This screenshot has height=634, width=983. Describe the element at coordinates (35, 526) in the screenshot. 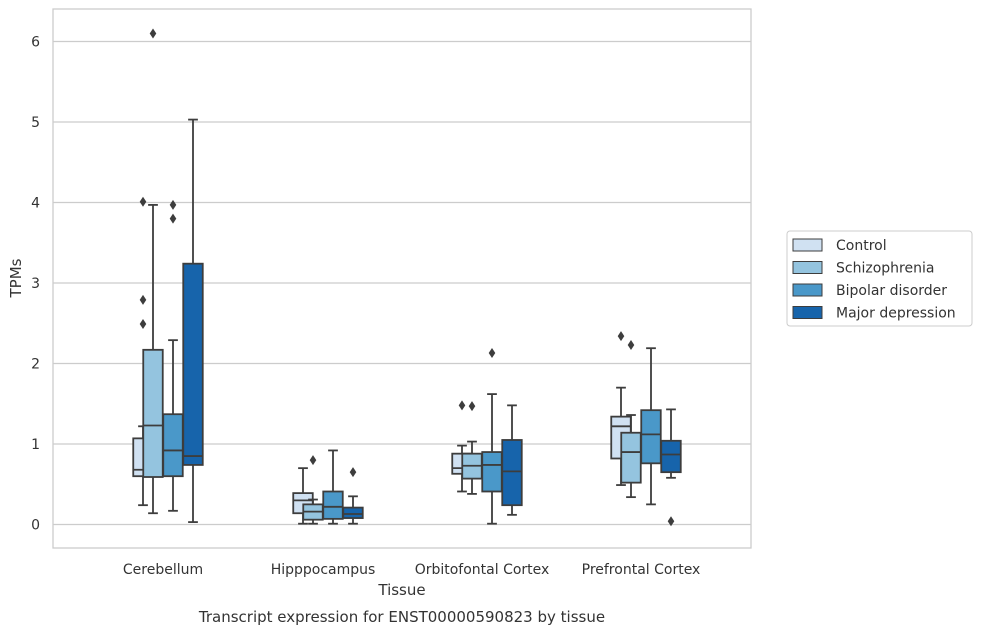

I see `y-tick-label: 0` at that location.